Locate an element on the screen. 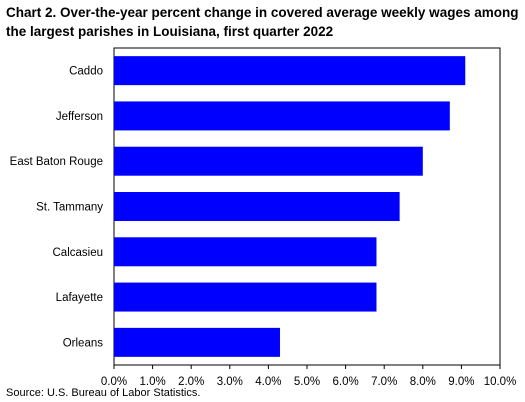 This screenshot has height=402, width=525. bar-caddo is located at coordinates (290, 71).